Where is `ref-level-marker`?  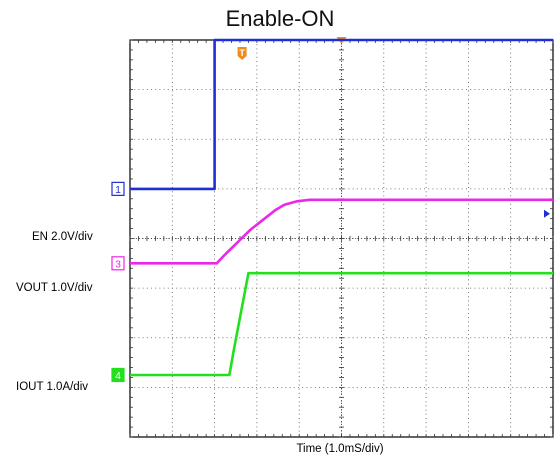 ref-level-marker is located at coordinates (547, 213).